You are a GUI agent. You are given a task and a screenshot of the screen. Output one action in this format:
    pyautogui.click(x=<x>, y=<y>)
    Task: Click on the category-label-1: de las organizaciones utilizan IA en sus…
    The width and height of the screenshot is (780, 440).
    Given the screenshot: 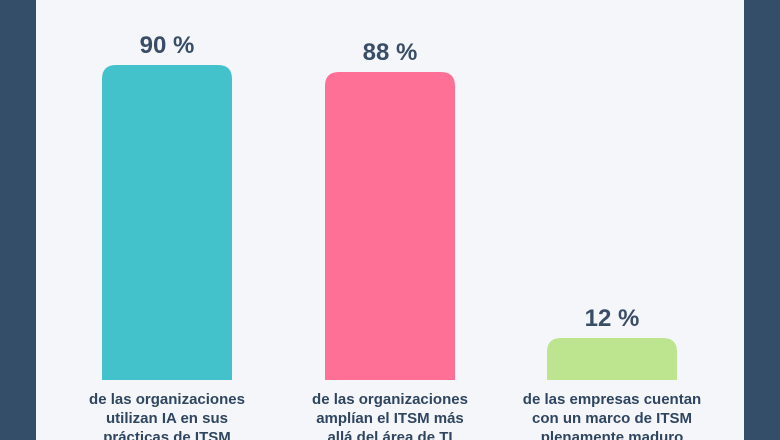 What is the action you would take?
    pyautogui.click(x=167, y=415)
    